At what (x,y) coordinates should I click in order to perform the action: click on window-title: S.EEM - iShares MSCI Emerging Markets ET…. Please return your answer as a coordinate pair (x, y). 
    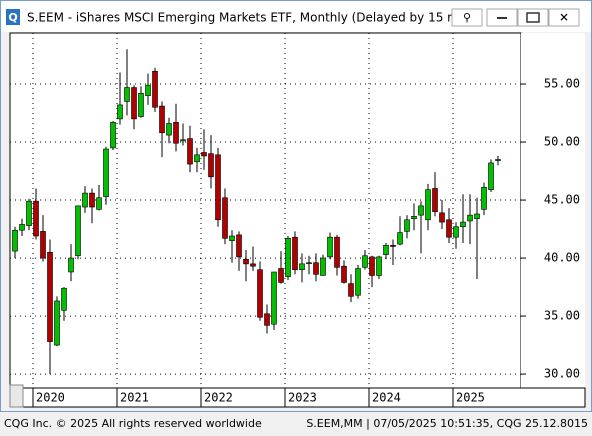
    Looking at the image, I should click on (254, 18).